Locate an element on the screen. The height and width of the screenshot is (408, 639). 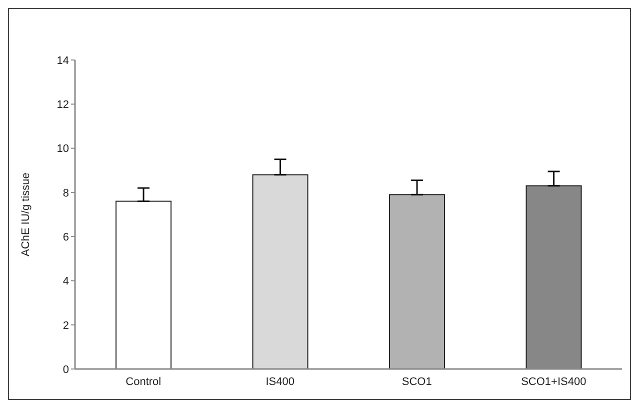
y-tick-label: 10 is located at coordinates (62, 149).